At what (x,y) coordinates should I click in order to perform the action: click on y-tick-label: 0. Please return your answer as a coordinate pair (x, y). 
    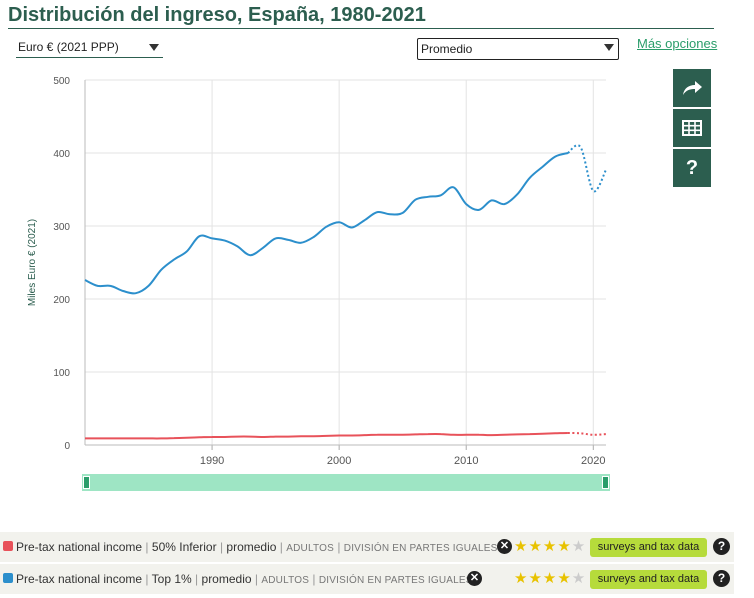
    Looking at the image, I should click on (67, 446).